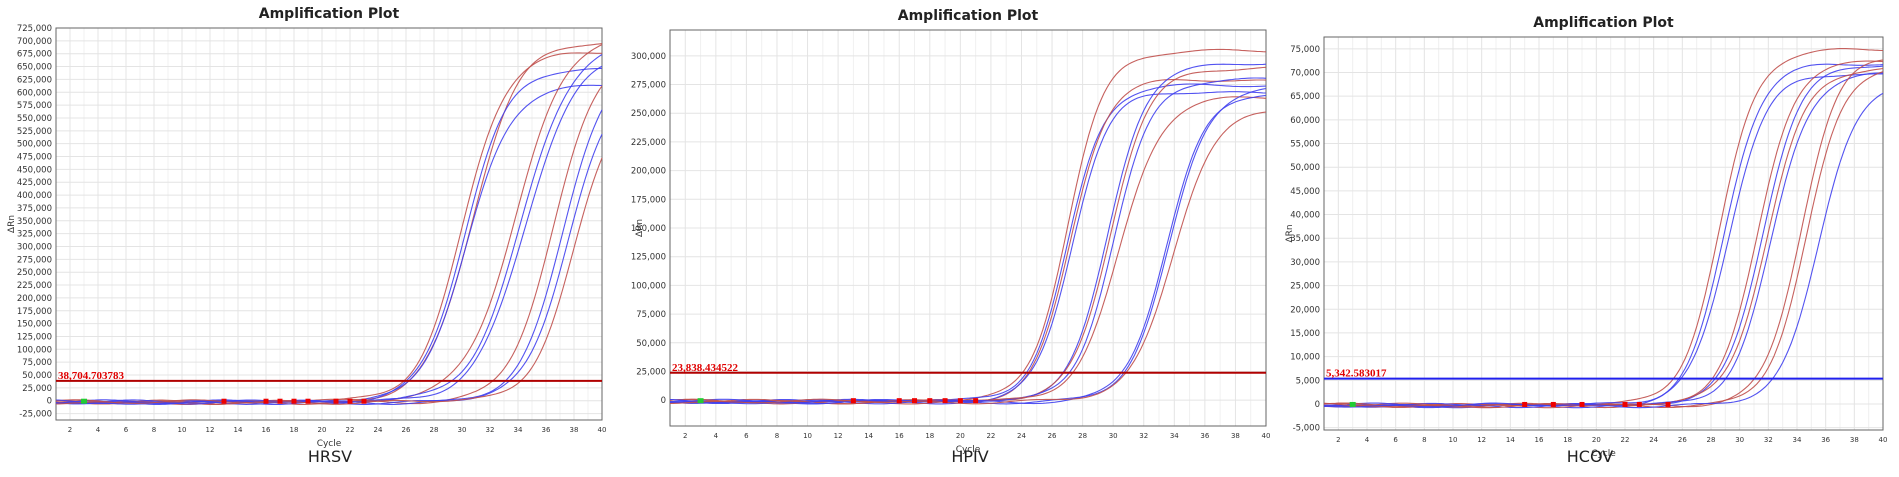 The width and height of the screenshot is (1899, 477). Describe the element at coordinates (1305, 216) in the screenshot. I see `y-tick-label: 40,000` at that location.